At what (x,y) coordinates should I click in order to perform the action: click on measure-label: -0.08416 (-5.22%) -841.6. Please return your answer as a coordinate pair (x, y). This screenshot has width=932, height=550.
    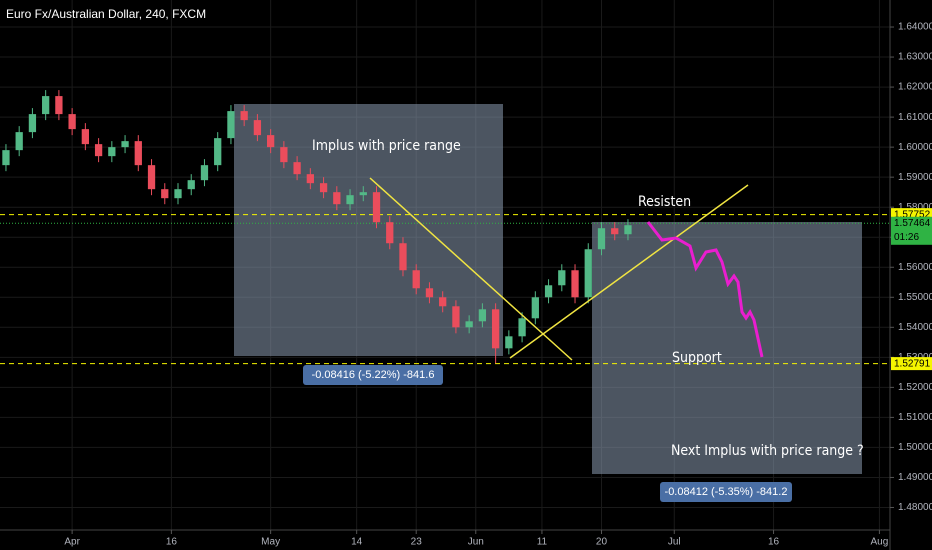
    Looking at the image, I should click on (373, 375).